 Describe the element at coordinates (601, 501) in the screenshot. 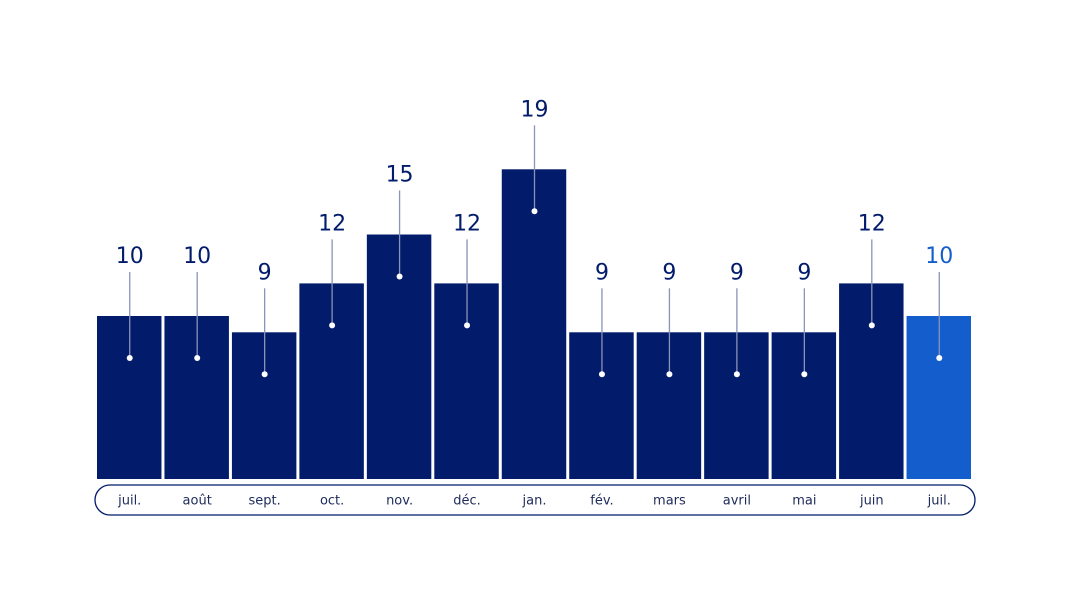

I see `x-tick-label: fév.` at that location.